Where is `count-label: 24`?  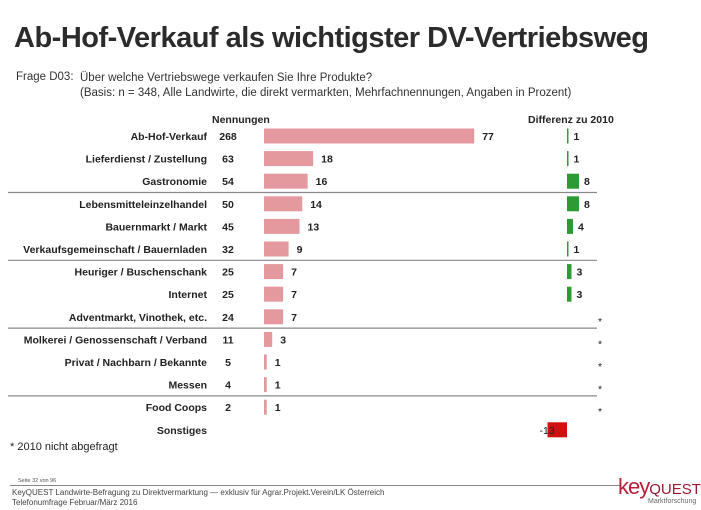
count-label: 24 is located at coordinates (228, 318).